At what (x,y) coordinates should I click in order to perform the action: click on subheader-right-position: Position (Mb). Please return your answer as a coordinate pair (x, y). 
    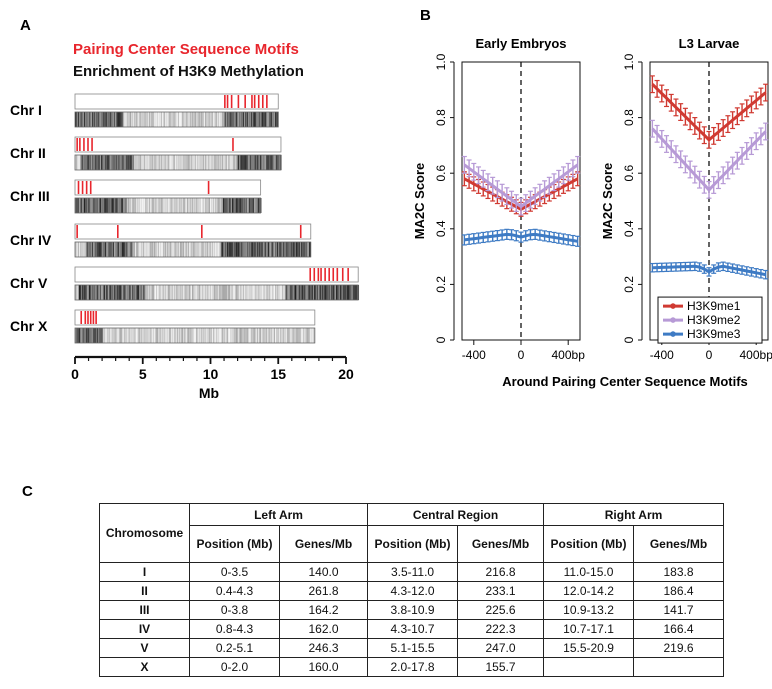
    Looking at the image, I should click on (589, 544).